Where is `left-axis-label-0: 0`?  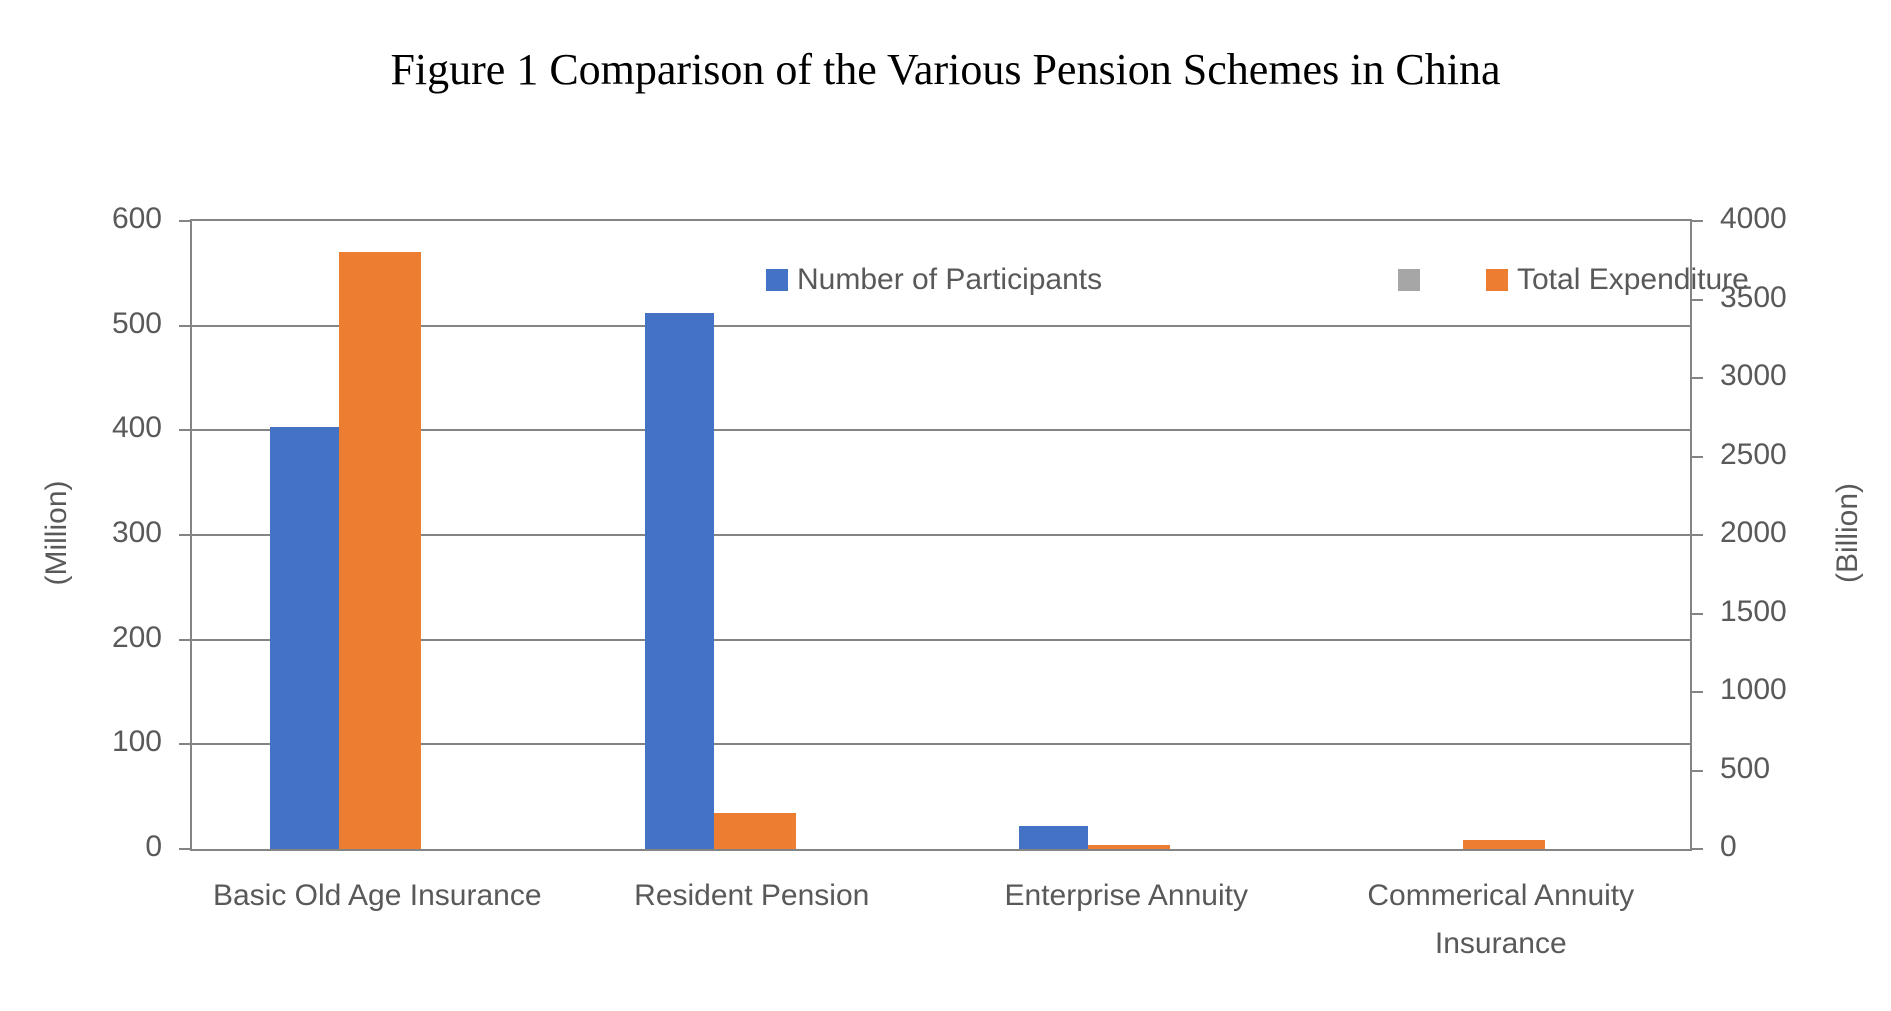
left-axis-label-0: 0 is located at coordinates (153, 846).